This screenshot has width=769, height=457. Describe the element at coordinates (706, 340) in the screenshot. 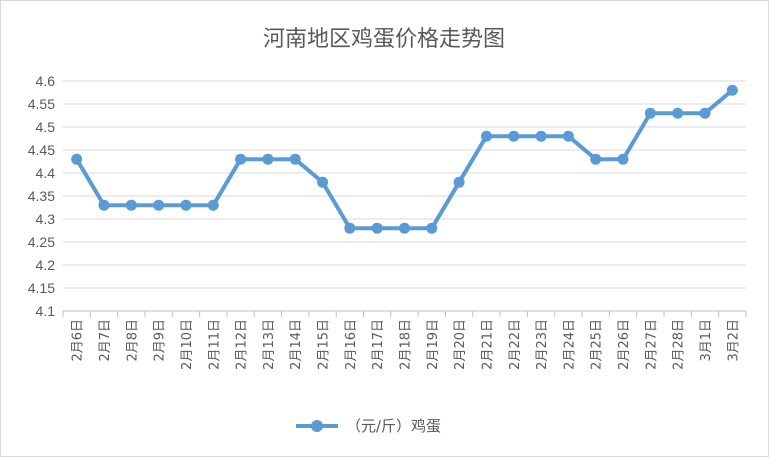

I see `x-tick-label: 3月1日` at that location.